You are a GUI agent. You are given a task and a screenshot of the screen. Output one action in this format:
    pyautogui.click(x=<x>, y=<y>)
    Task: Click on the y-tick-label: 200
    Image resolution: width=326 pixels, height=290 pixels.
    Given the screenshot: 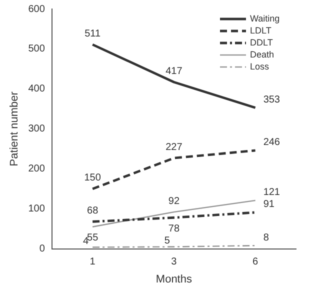 What is the action you would take?
    pyautogui.click(x=37, y=169)
    